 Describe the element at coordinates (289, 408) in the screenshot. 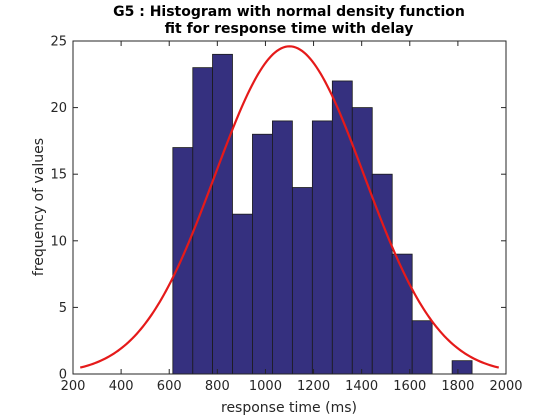

I see `x-axis-label: response time (ms)` at that location.